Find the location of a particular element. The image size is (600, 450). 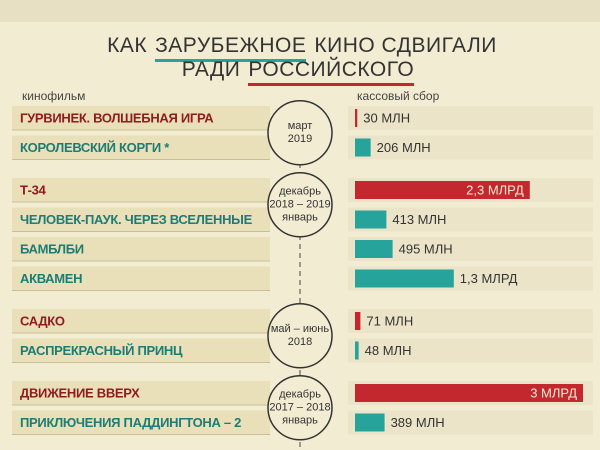

film-label: ПРИКЛЮЧЕНИЯ ПАДДИНГТОНА – 2 is located at coordinates (130, 422).